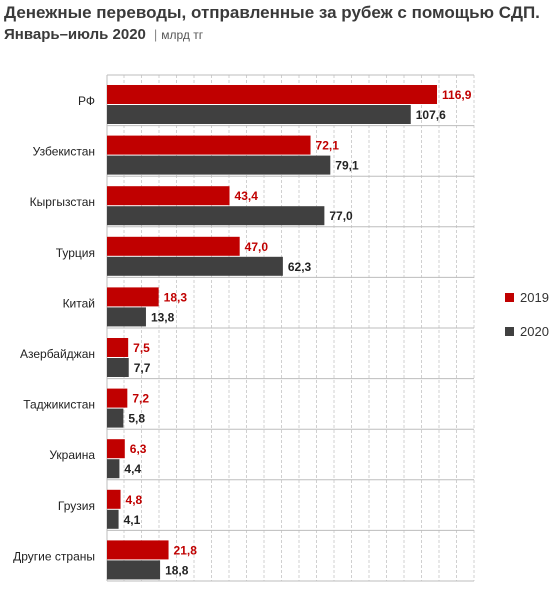 The height and width of the screenshot is (595, 560). Describe the element at coordinates (457, 95) in the screenshot. I see `data-label-2019: 116,9` at that location.